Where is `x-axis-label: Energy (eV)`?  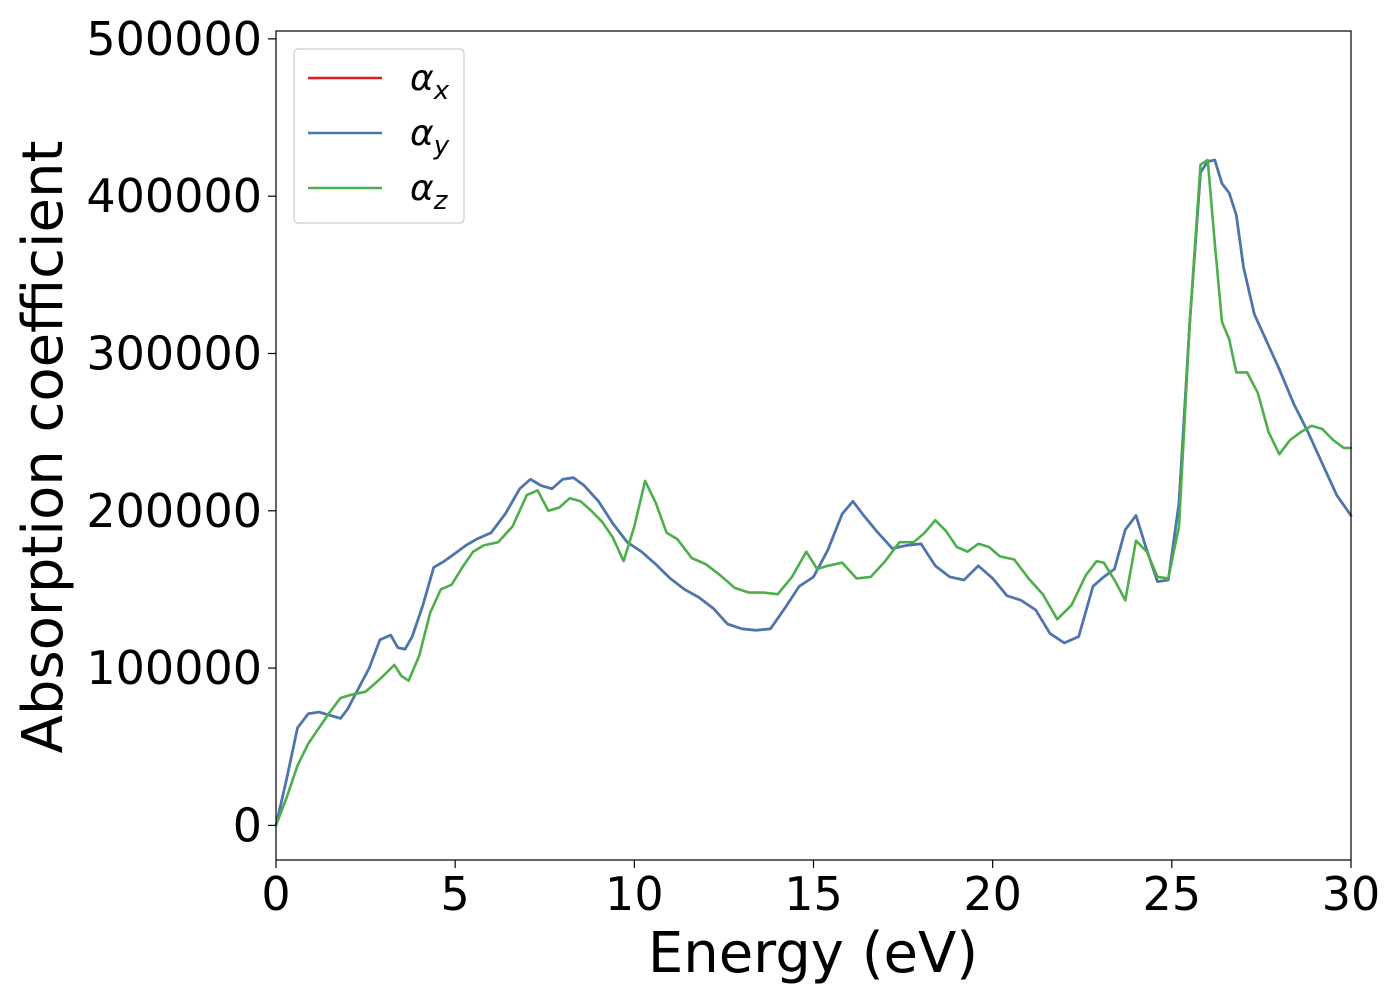 x-axis-label: Energy (eV) is located at coordinates (813, 953).